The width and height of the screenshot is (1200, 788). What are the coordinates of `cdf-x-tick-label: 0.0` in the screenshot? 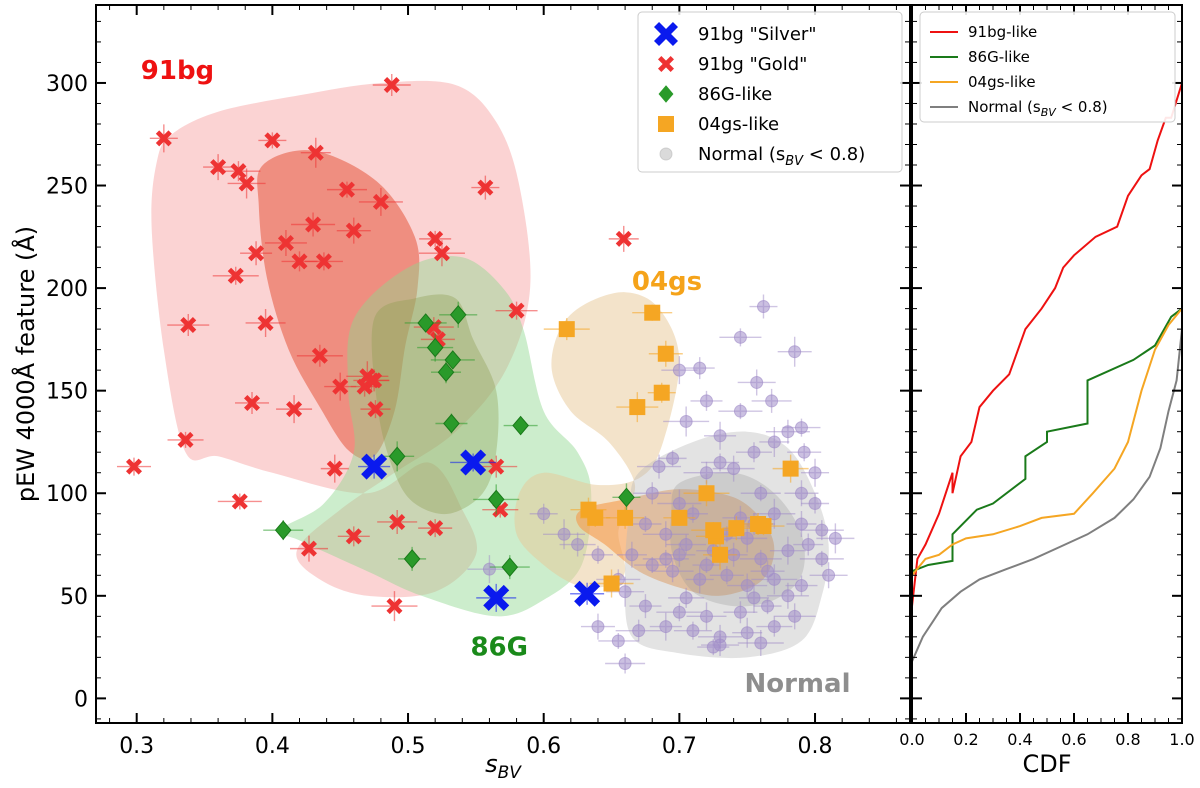 It's located at (911, 739).